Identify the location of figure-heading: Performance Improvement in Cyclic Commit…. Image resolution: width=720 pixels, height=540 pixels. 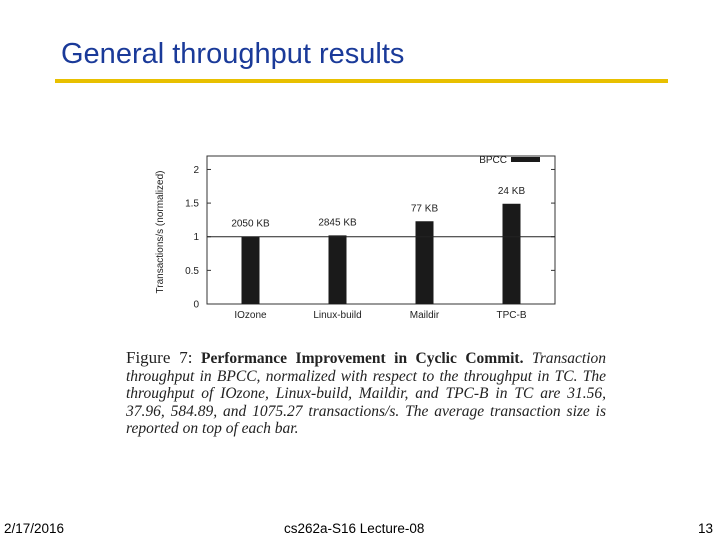
(362, 358).